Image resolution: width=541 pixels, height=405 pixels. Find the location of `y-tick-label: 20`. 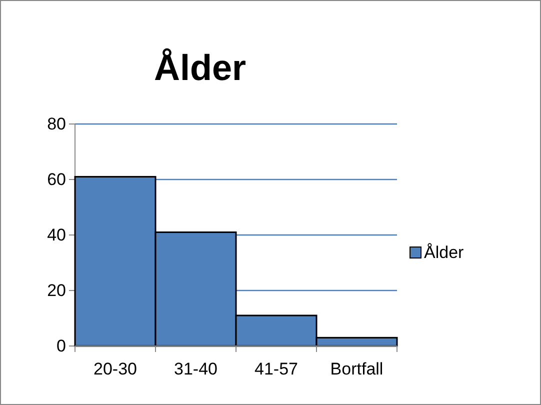

y-tick-label: 20 is located at coordinates (56, 290).